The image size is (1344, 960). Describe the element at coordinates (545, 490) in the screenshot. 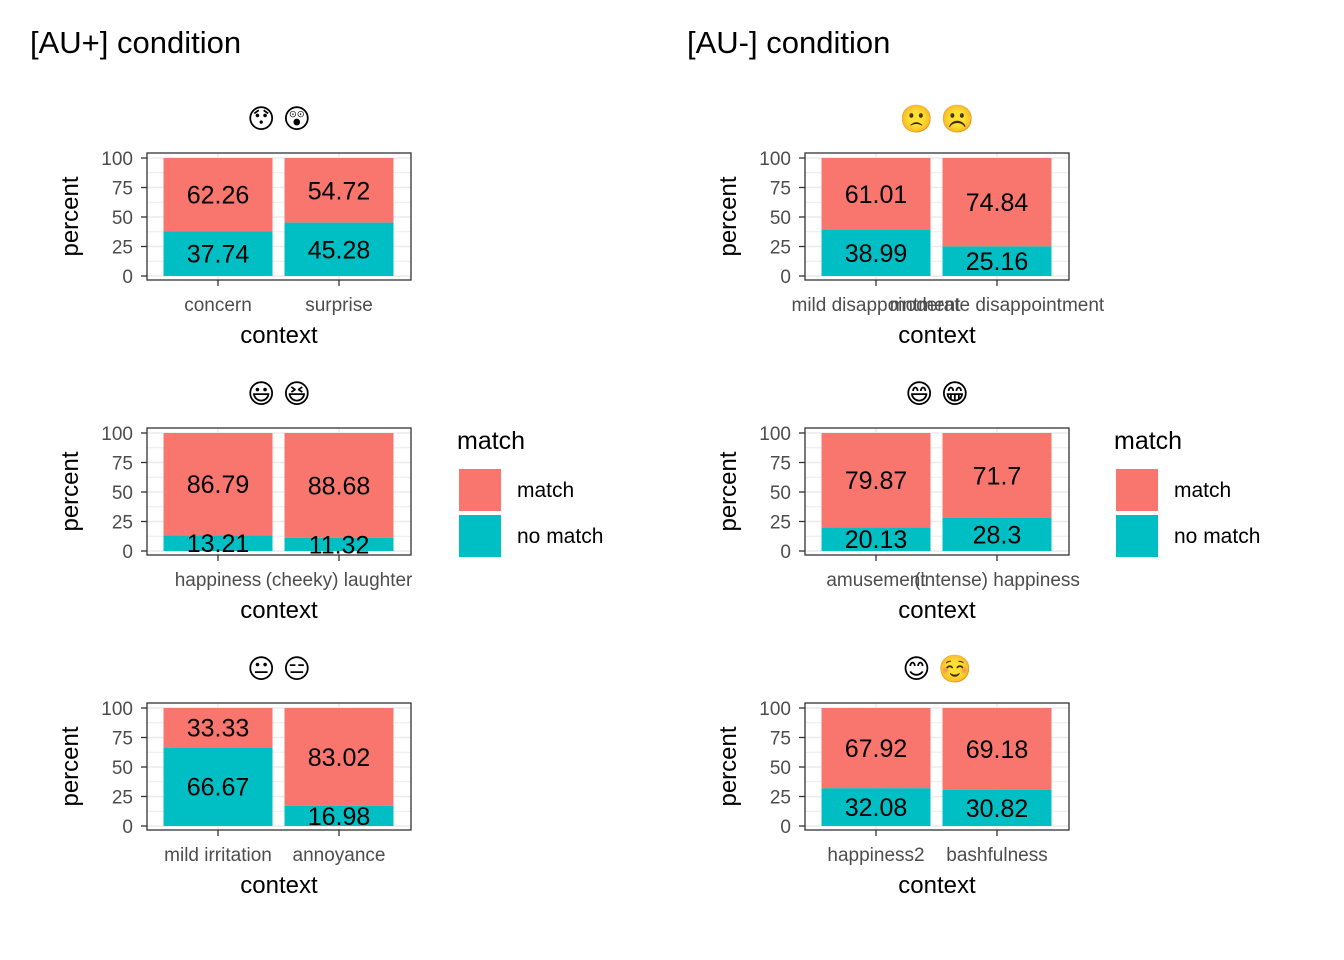

I see `legend-label: match` at that location.